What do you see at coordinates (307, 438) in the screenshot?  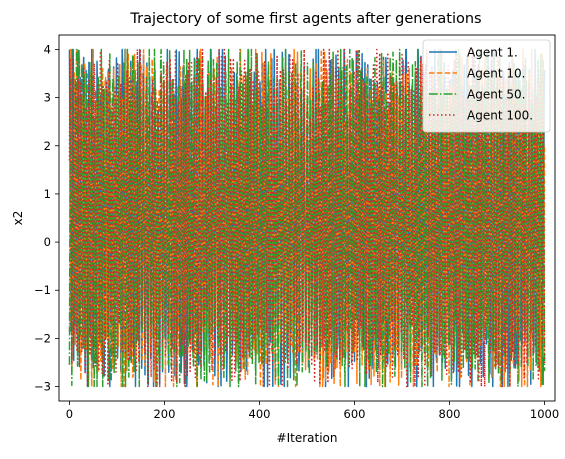 I see `x-axis-label: #Iteration` at bounding box center [307, 438].